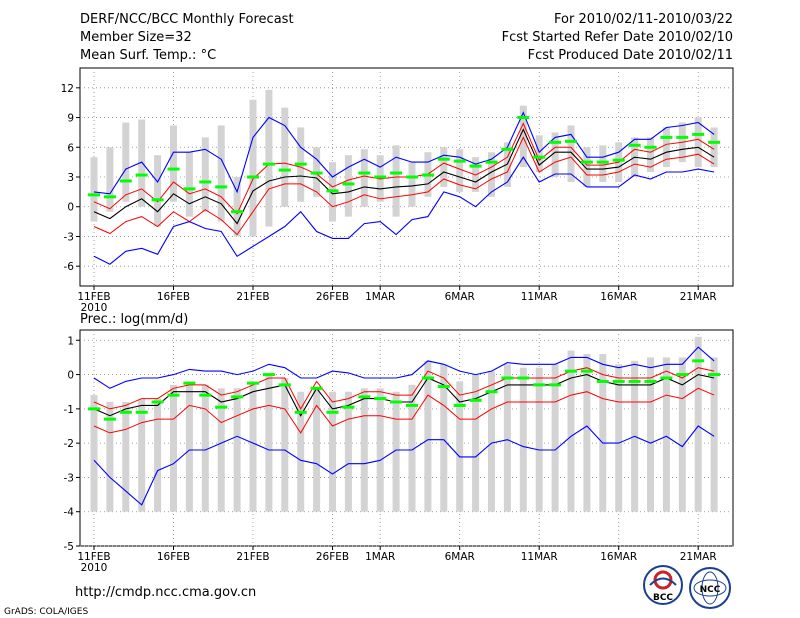  Describe the element at coordinates (94, 568) in the screenshot. I see `x-year-label: 2010` at that location.